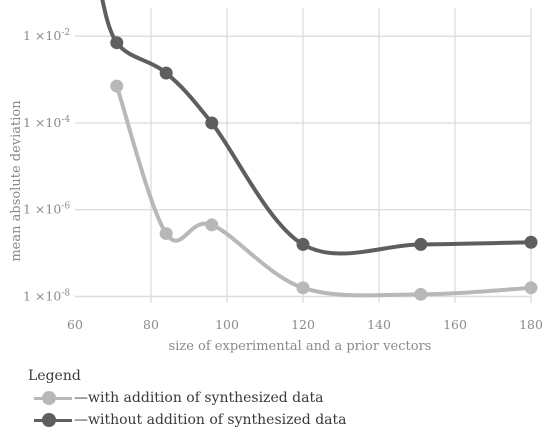  What do you see at coordinates (227, 324) in the screenshot?
I see `x-tick-label: 100` at bounding box center [227, 324].